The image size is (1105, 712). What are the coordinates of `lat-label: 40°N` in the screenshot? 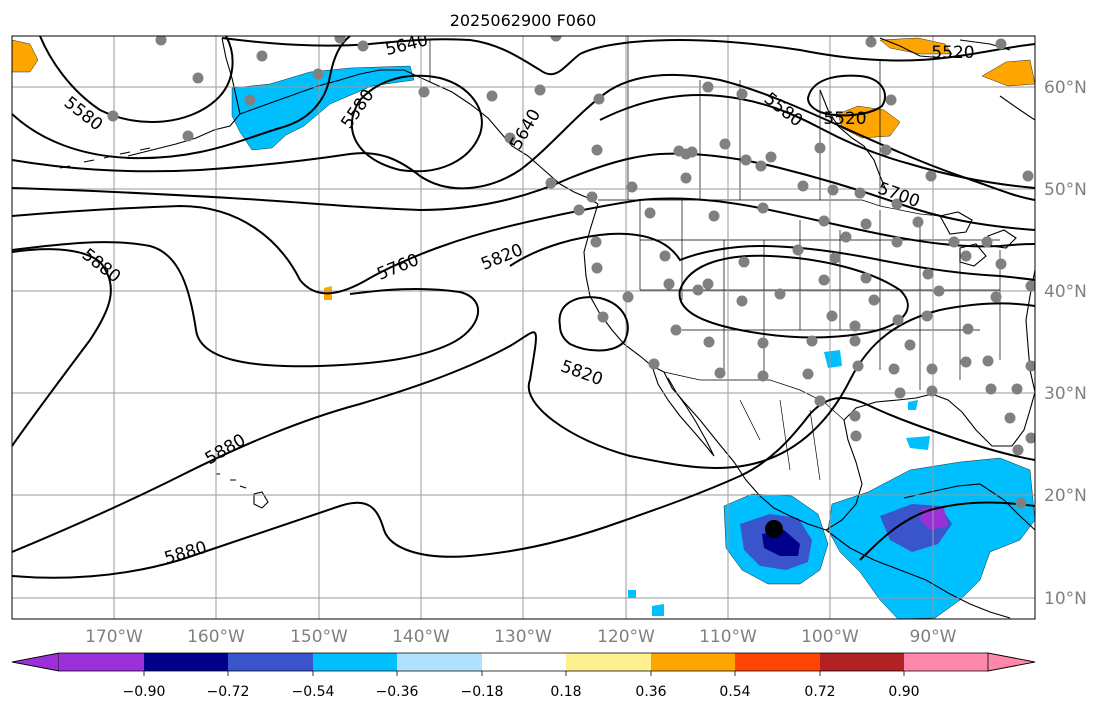 It's located at (1065, 292).